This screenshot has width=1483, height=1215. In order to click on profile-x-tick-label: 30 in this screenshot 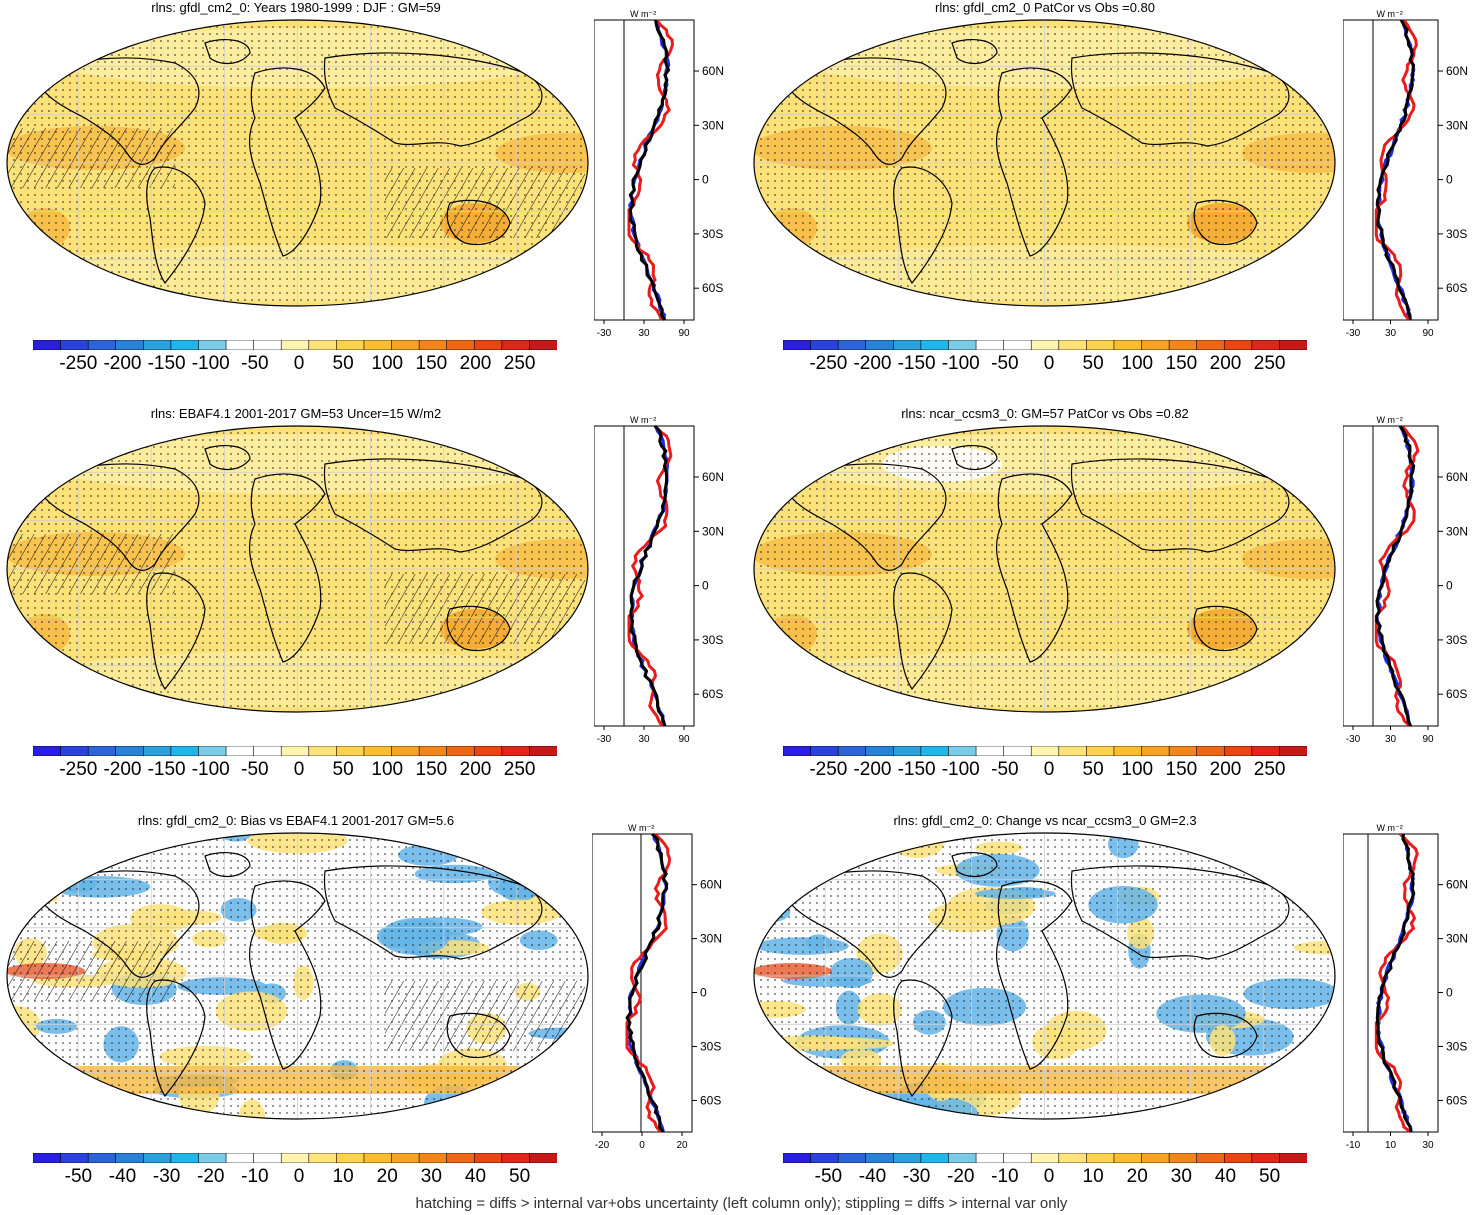, I will do `click(1391, 333)`.